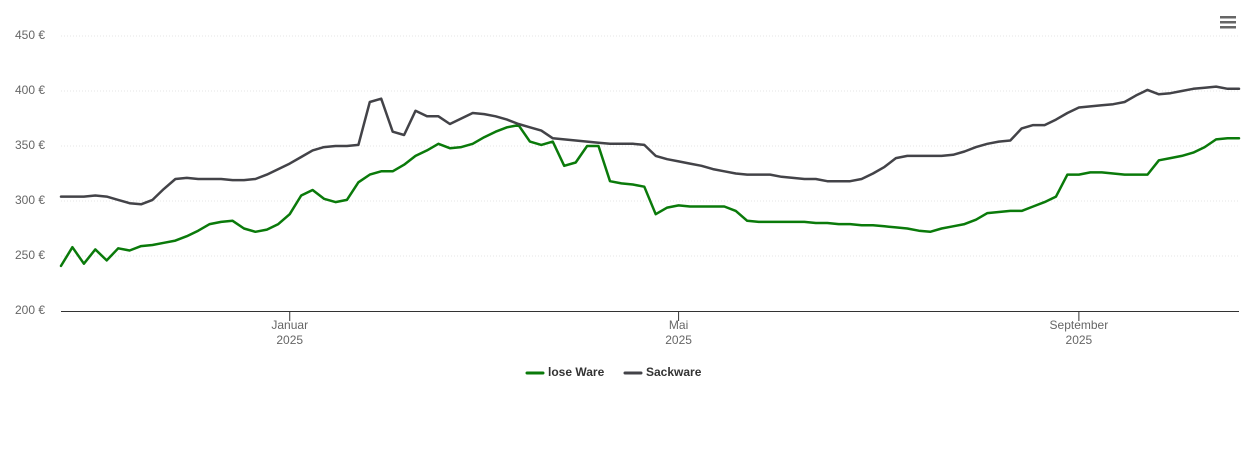  What do you see at coordinates (30, 90) in the screenshot?
I see `y-tick-label: 400 €` at bounding box center [30, 90].